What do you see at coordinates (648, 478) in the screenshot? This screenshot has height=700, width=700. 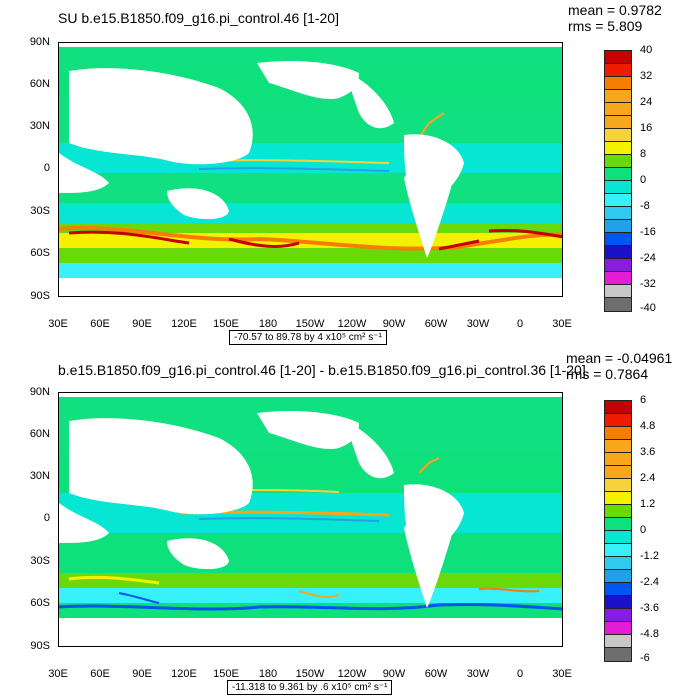 I see `legend-label: 2.4` at bounding box center [648, 478].